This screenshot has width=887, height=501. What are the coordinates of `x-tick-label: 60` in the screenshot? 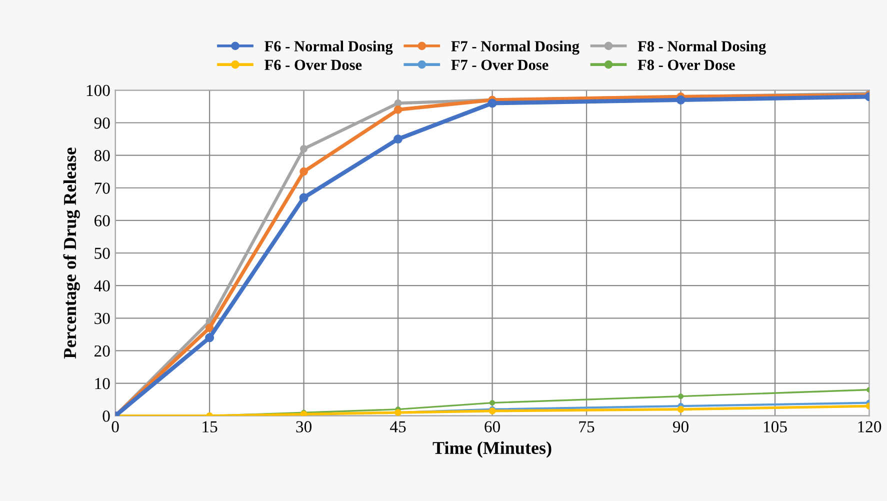 It's located at (492, 426).